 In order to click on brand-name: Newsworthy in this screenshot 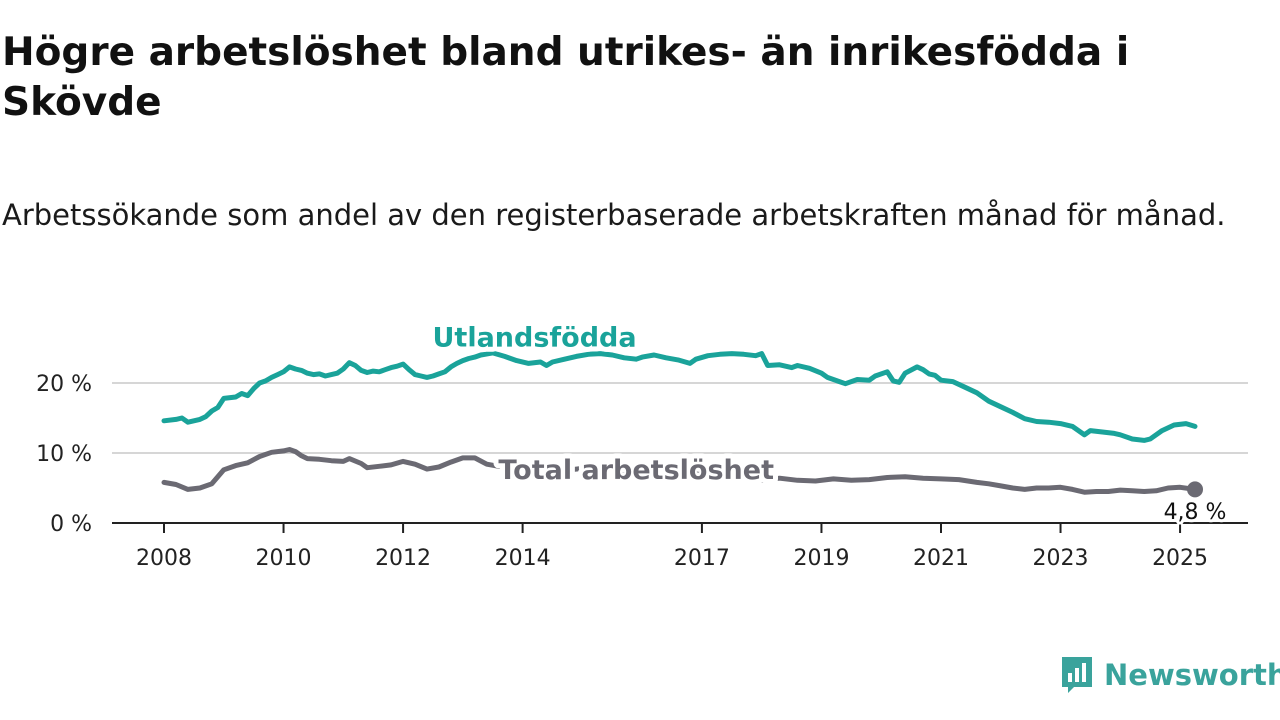, I will do `click(1192, 675)`.